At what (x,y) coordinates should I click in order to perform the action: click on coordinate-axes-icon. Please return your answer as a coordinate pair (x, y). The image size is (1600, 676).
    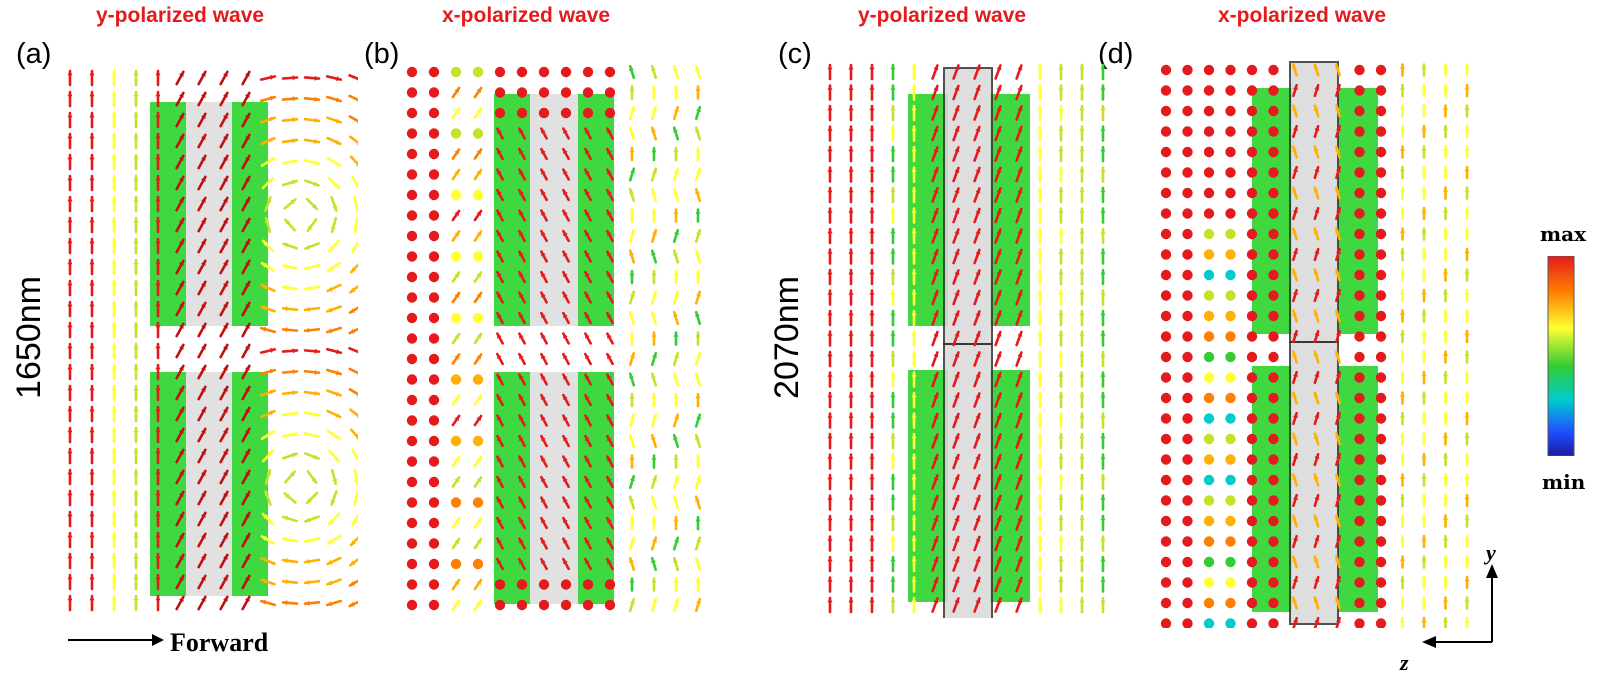
    Looking at the image, I should click on (1460, 606).